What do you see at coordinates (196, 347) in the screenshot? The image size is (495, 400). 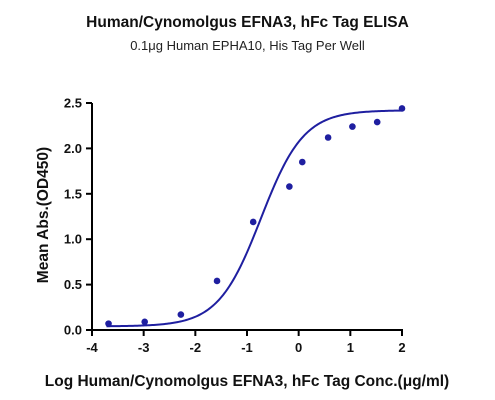 I see `x-tick-label: -2` at bounding box center [196, 347].